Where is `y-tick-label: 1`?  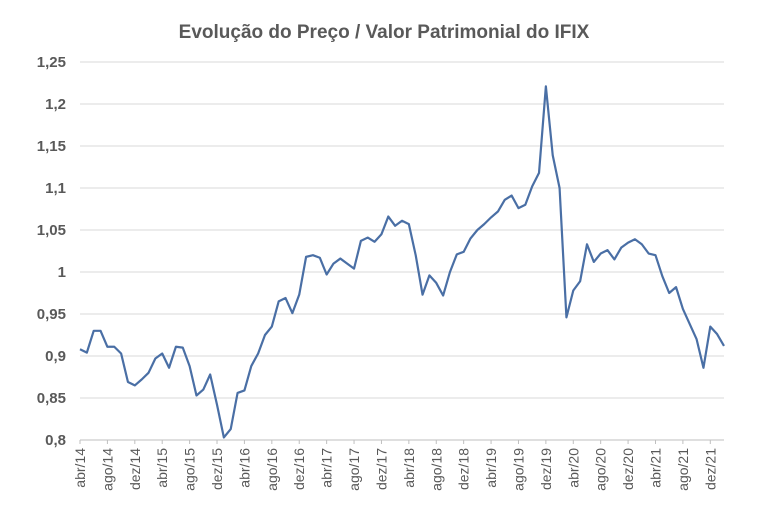
y-tick-label: 1 is located at coordinates (62, 272).